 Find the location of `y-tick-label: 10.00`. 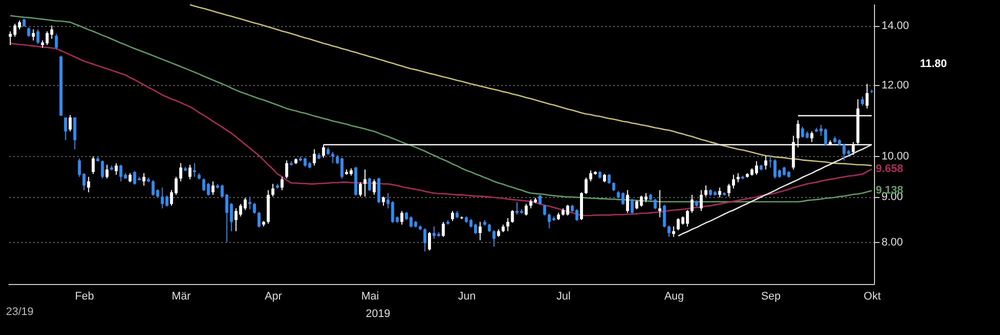

y-tick-label: 10.00 is located at coordinates (896, 156).